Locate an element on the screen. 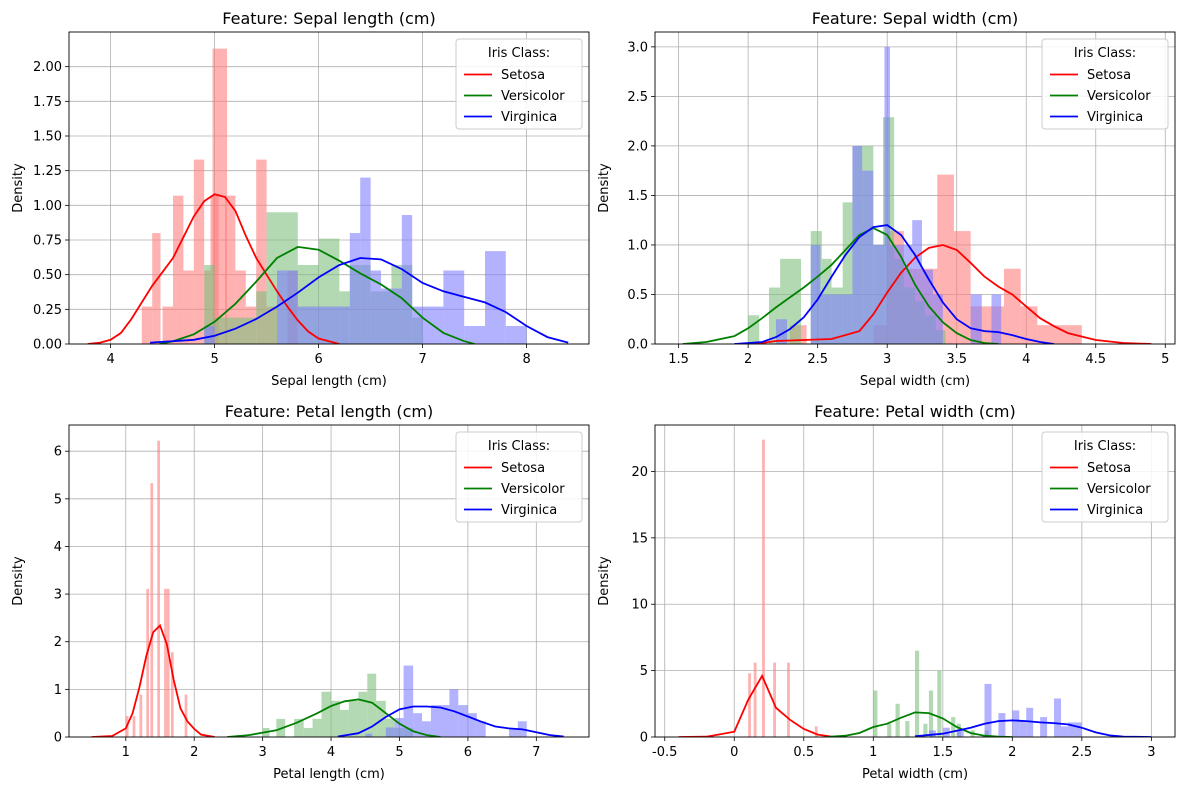 This screenshot has height=794, width=1188. y-tick-label: 2.00 is located at coordinates (47, 67).